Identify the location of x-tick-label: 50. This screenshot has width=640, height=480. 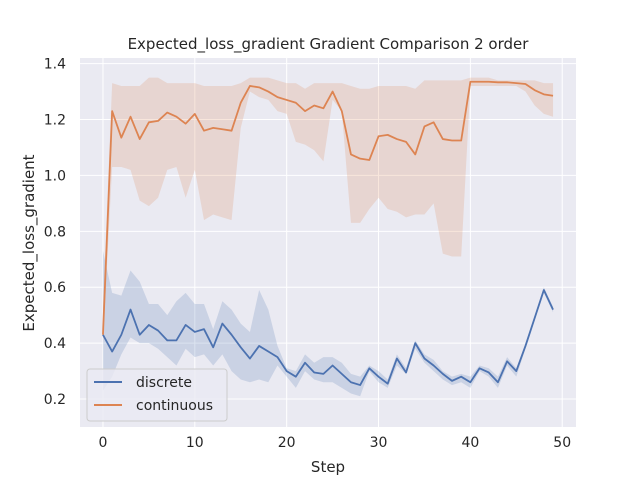
(562, 443).